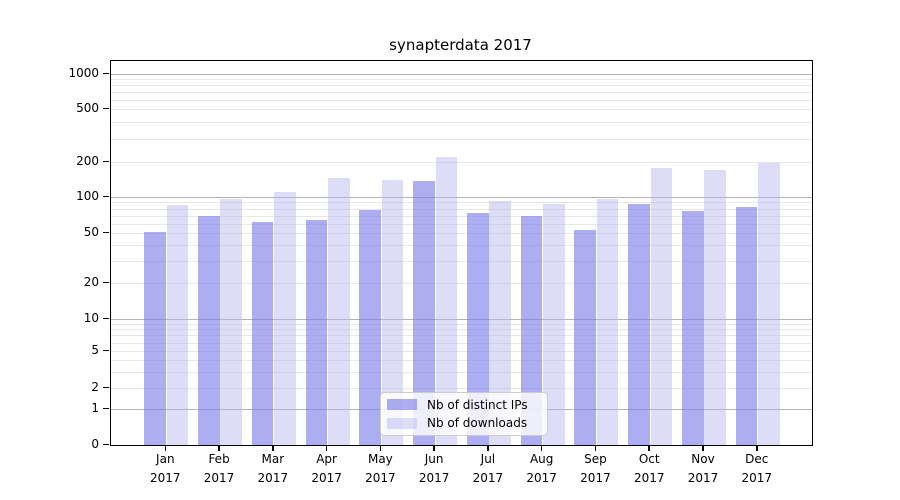 The image size is (900, 500). What do you see at coordinates (424, 313) in the screenshot?
I see `bar-distinct-ips-jun` at bounding box center [424, 313].